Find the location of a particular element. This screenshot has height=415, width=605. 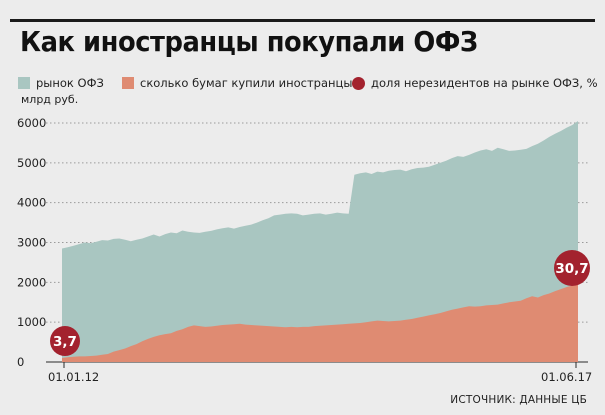

title-rule is located at coordinates (302, 45).